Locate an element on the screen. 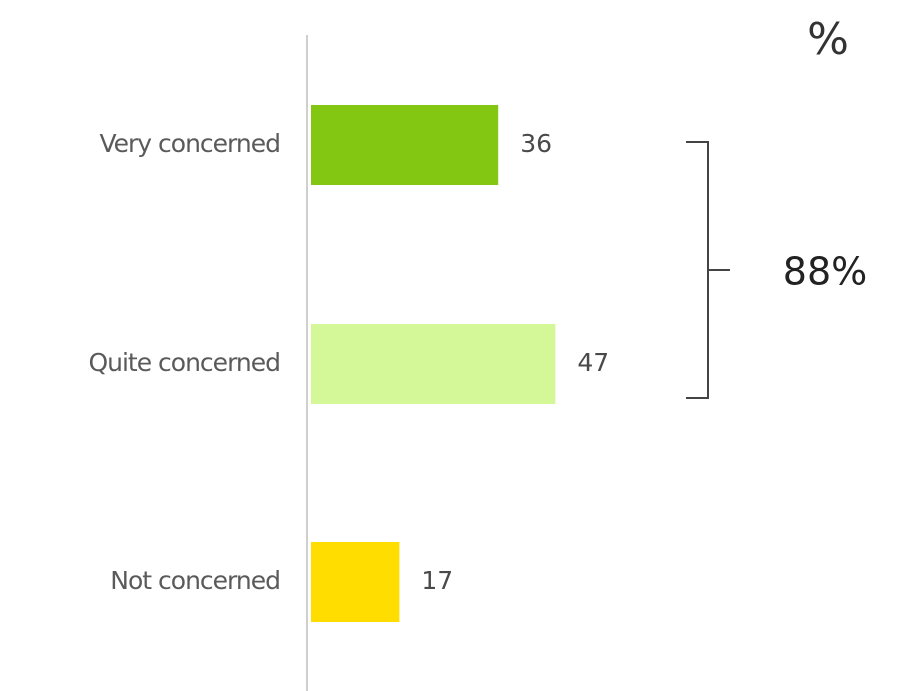 Image resolution: width=897 pixels, height=691 pixels. category-label: Quite concerned is located at coordinates (184, 362).